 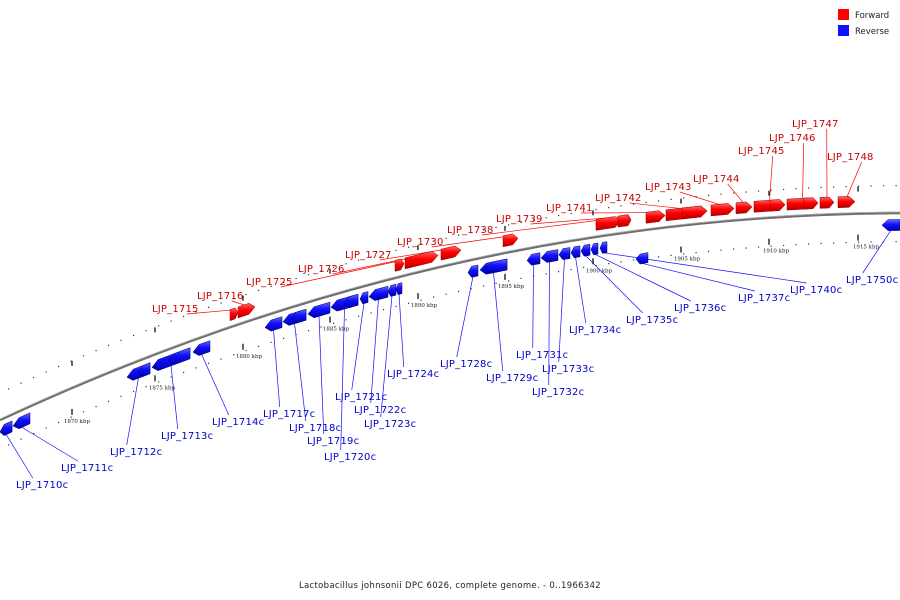 What do you see at coordinates (569, 208) in the screenshot?
I see `forward-gene-label: LJP_1741` at bounding box center [569, 208].